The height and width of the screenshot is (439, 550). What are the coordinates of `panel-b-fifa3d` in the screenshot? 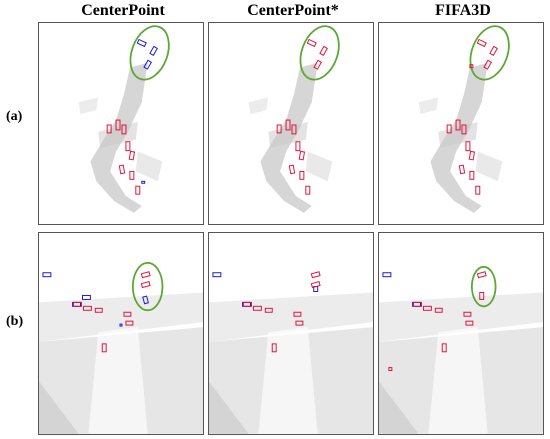 It's located at (461, 333).